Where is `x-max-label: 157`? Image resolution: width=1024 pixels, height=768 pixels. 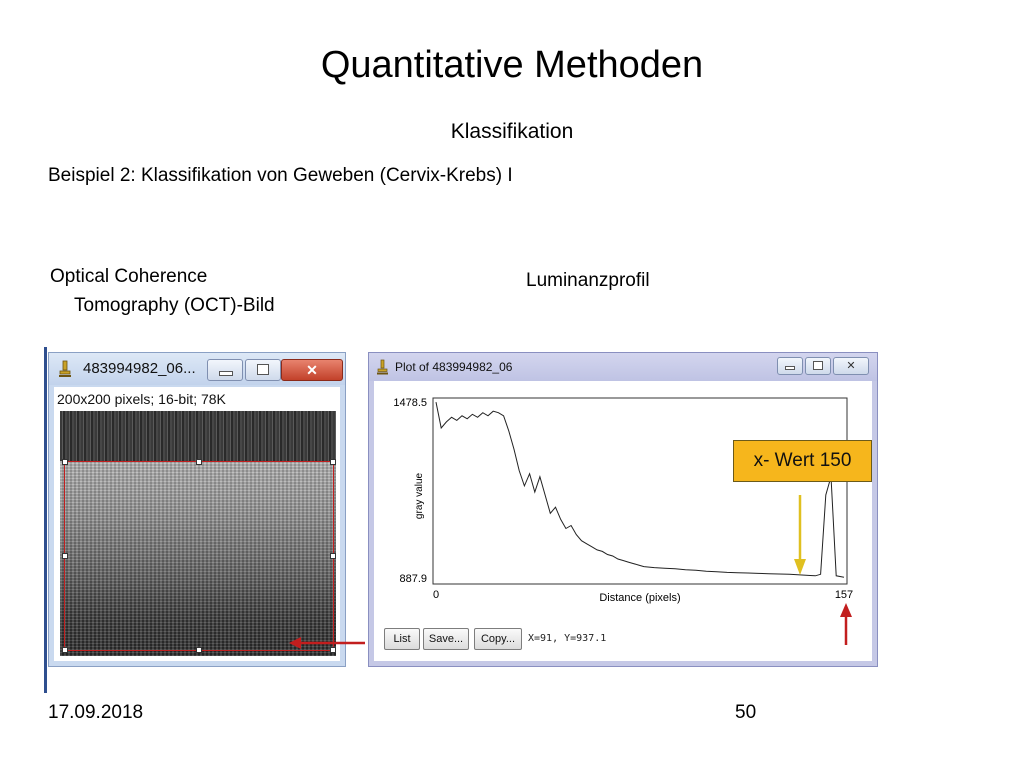 x-max-label: 157 is located at coordinates (844, 595).